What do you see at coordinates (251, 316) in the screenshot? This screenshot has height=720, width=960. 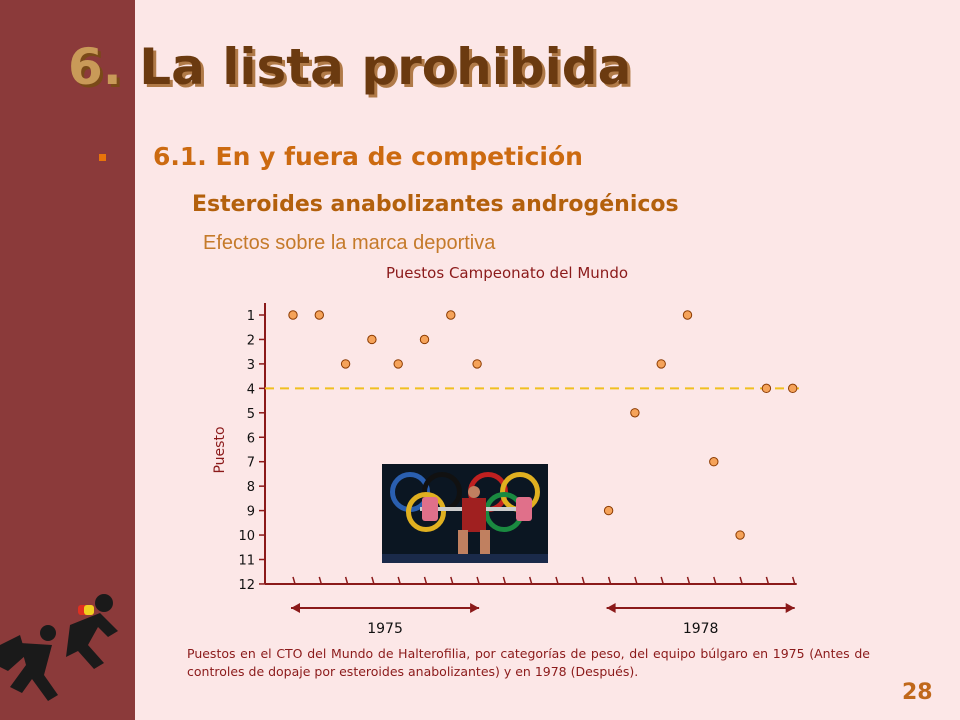 I see `y-tick-label: 1` at bounding box center [251, 316].